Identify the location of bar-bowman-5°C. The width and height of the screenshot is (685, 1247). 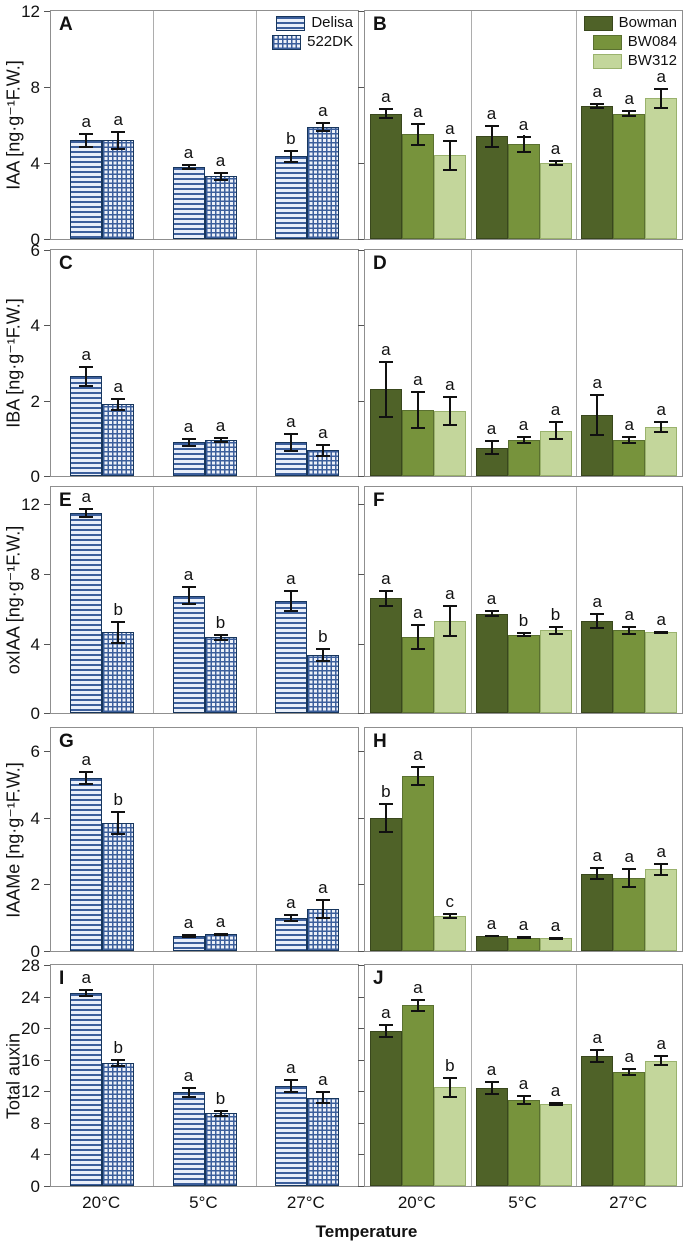
(491, 187).